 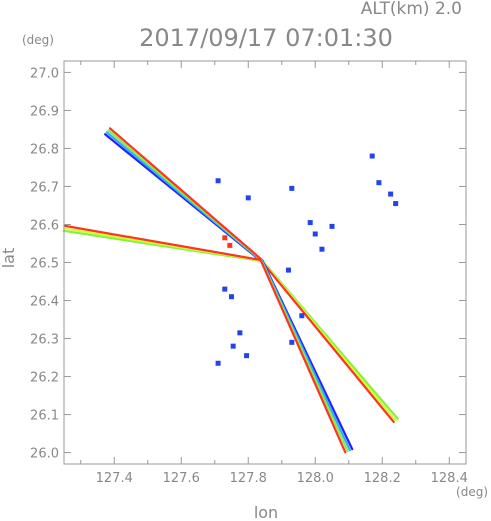 I want to click on x-tick-label: 127.8, so click(x=248, y=478).